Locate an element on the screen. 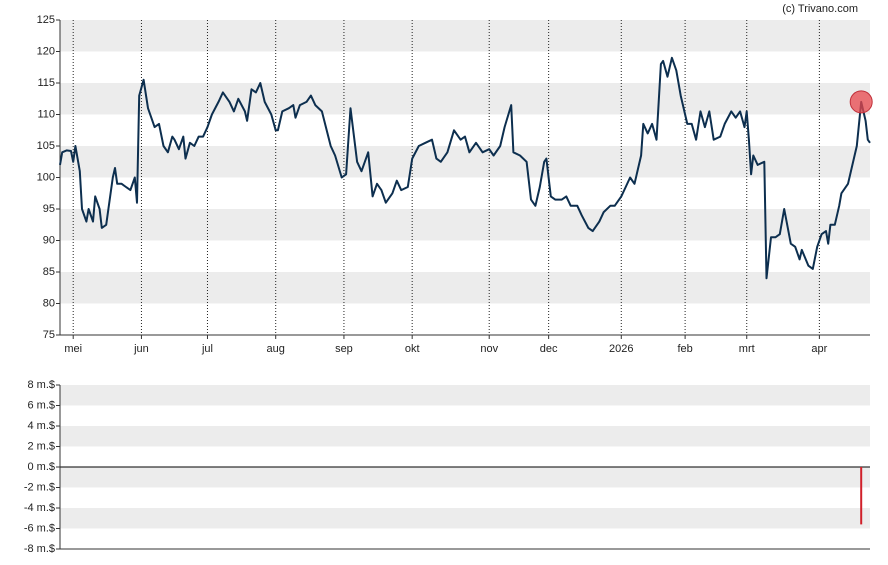 The height and width of the screenshot is (565, 888). y-tick-label: 75 is located at coordinates (49, 335).